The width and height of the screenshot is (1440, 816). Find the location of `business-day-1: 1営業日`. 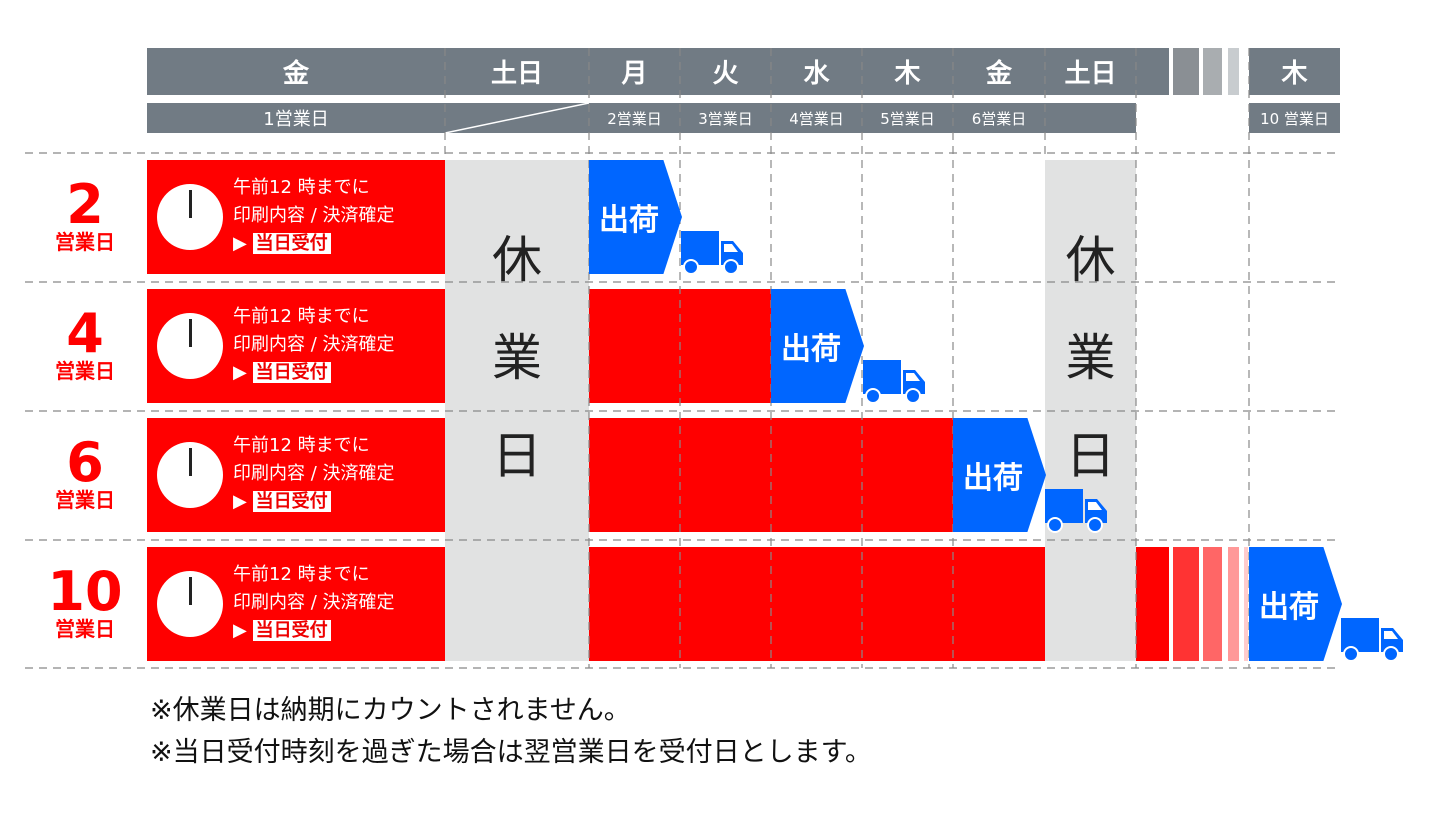

business-day-1: 1営業日 is located at coordinates (296, 118).